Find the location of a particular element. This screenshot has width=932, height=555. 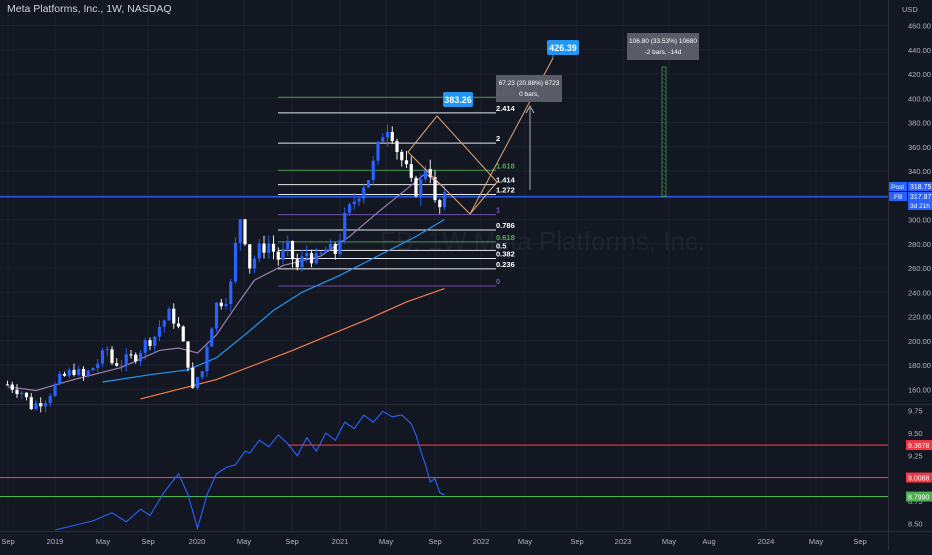

price-tick-label: 240.00 is located at coordinates (919, 292).